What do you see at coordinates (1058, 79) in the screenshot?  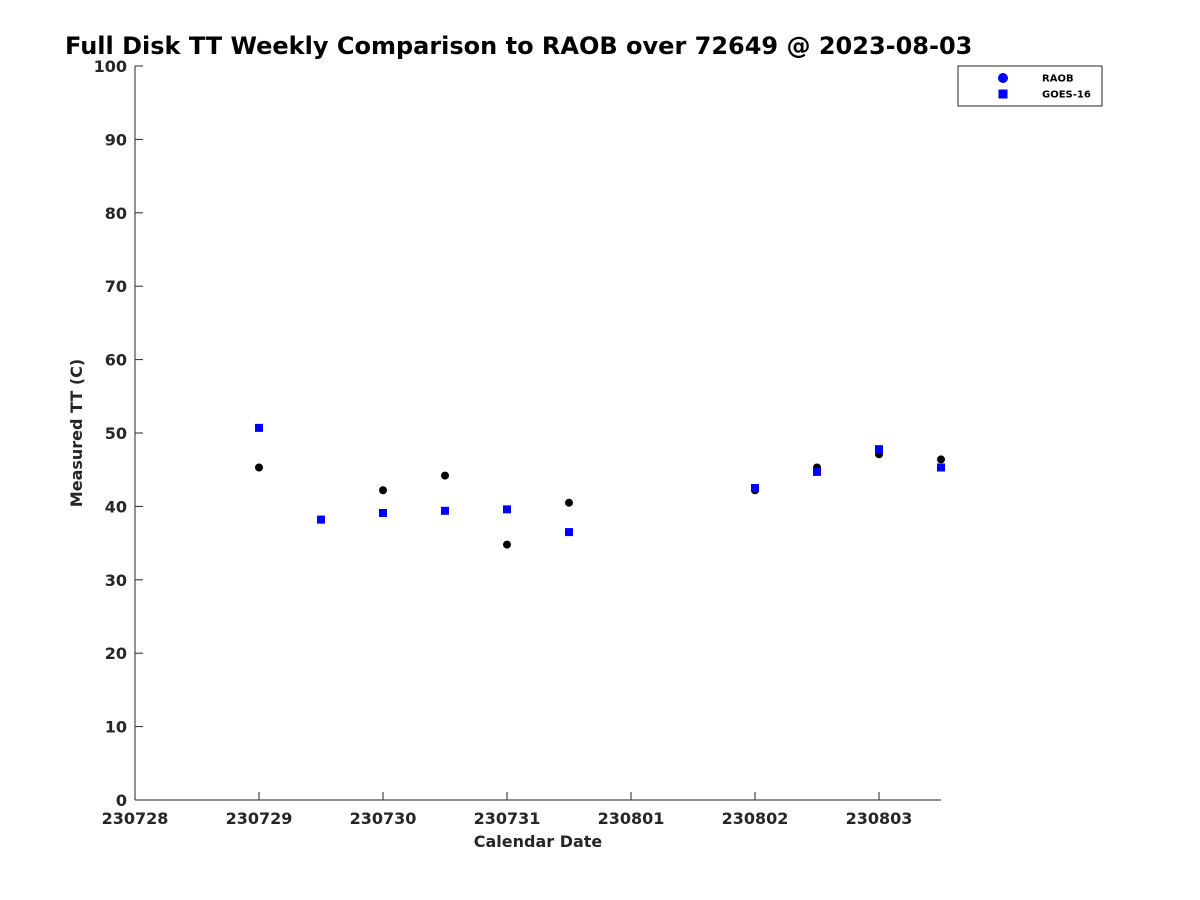 I see `legend-label: RAOB` at bounding box center [1058, 79].